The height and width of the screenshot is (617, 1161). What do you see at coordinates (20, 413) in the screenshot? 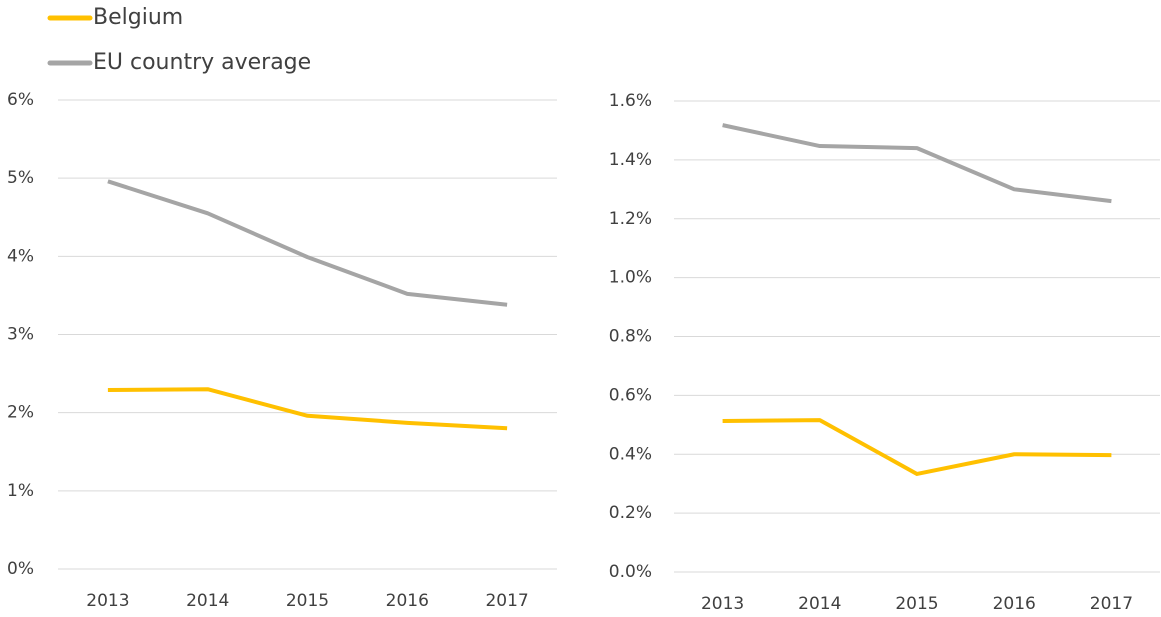
I see `y-tick-label: 2%` at bounding box center [20, 413].